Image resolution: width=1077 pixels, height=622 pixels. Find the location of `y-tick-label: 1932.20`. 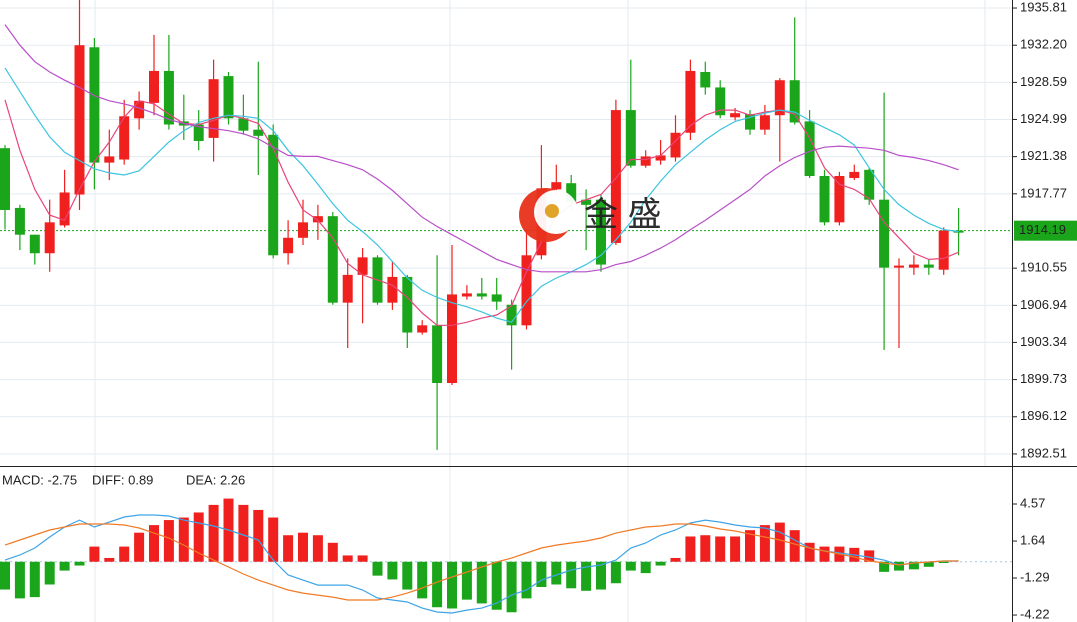

y-tick-label: 1932.20 is located at coordinates (1043, 44).